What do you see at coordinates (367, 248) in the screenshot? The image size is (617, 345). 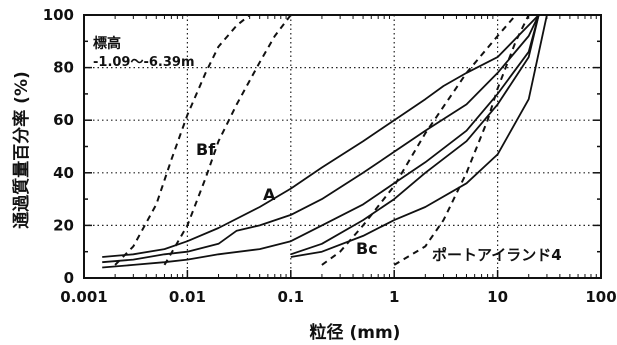 I see `curve-label-bc: Bc` at bounding box center [367, 248].